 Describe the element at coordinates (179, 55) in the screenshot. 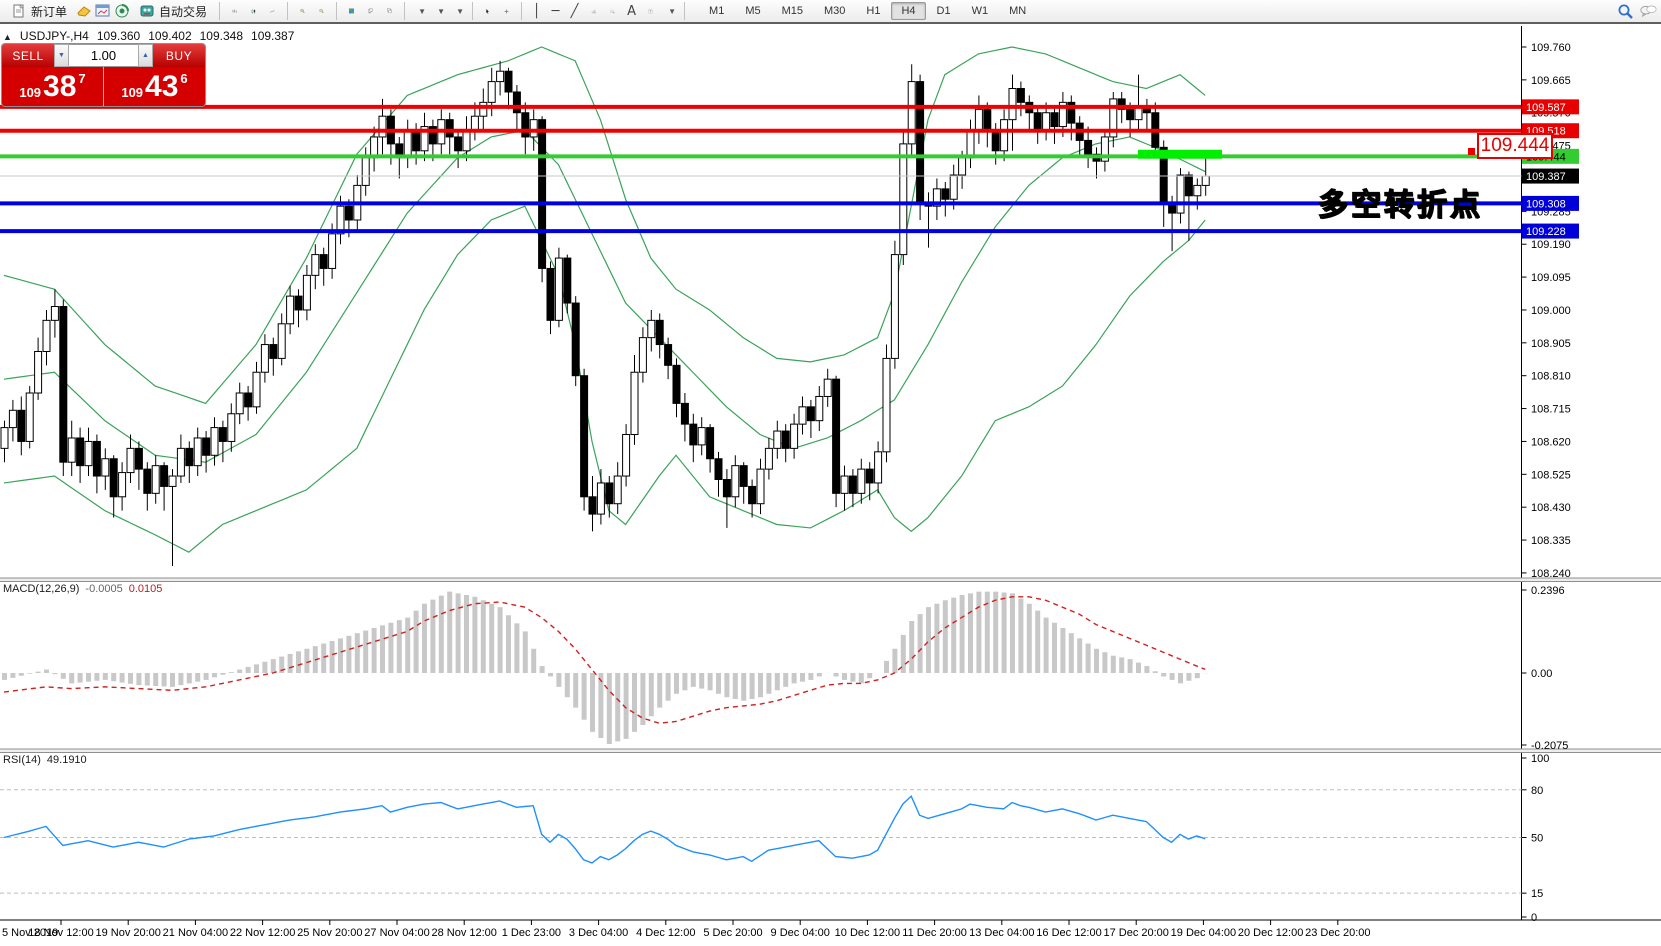

I see `buy-button: BUY` at that location.